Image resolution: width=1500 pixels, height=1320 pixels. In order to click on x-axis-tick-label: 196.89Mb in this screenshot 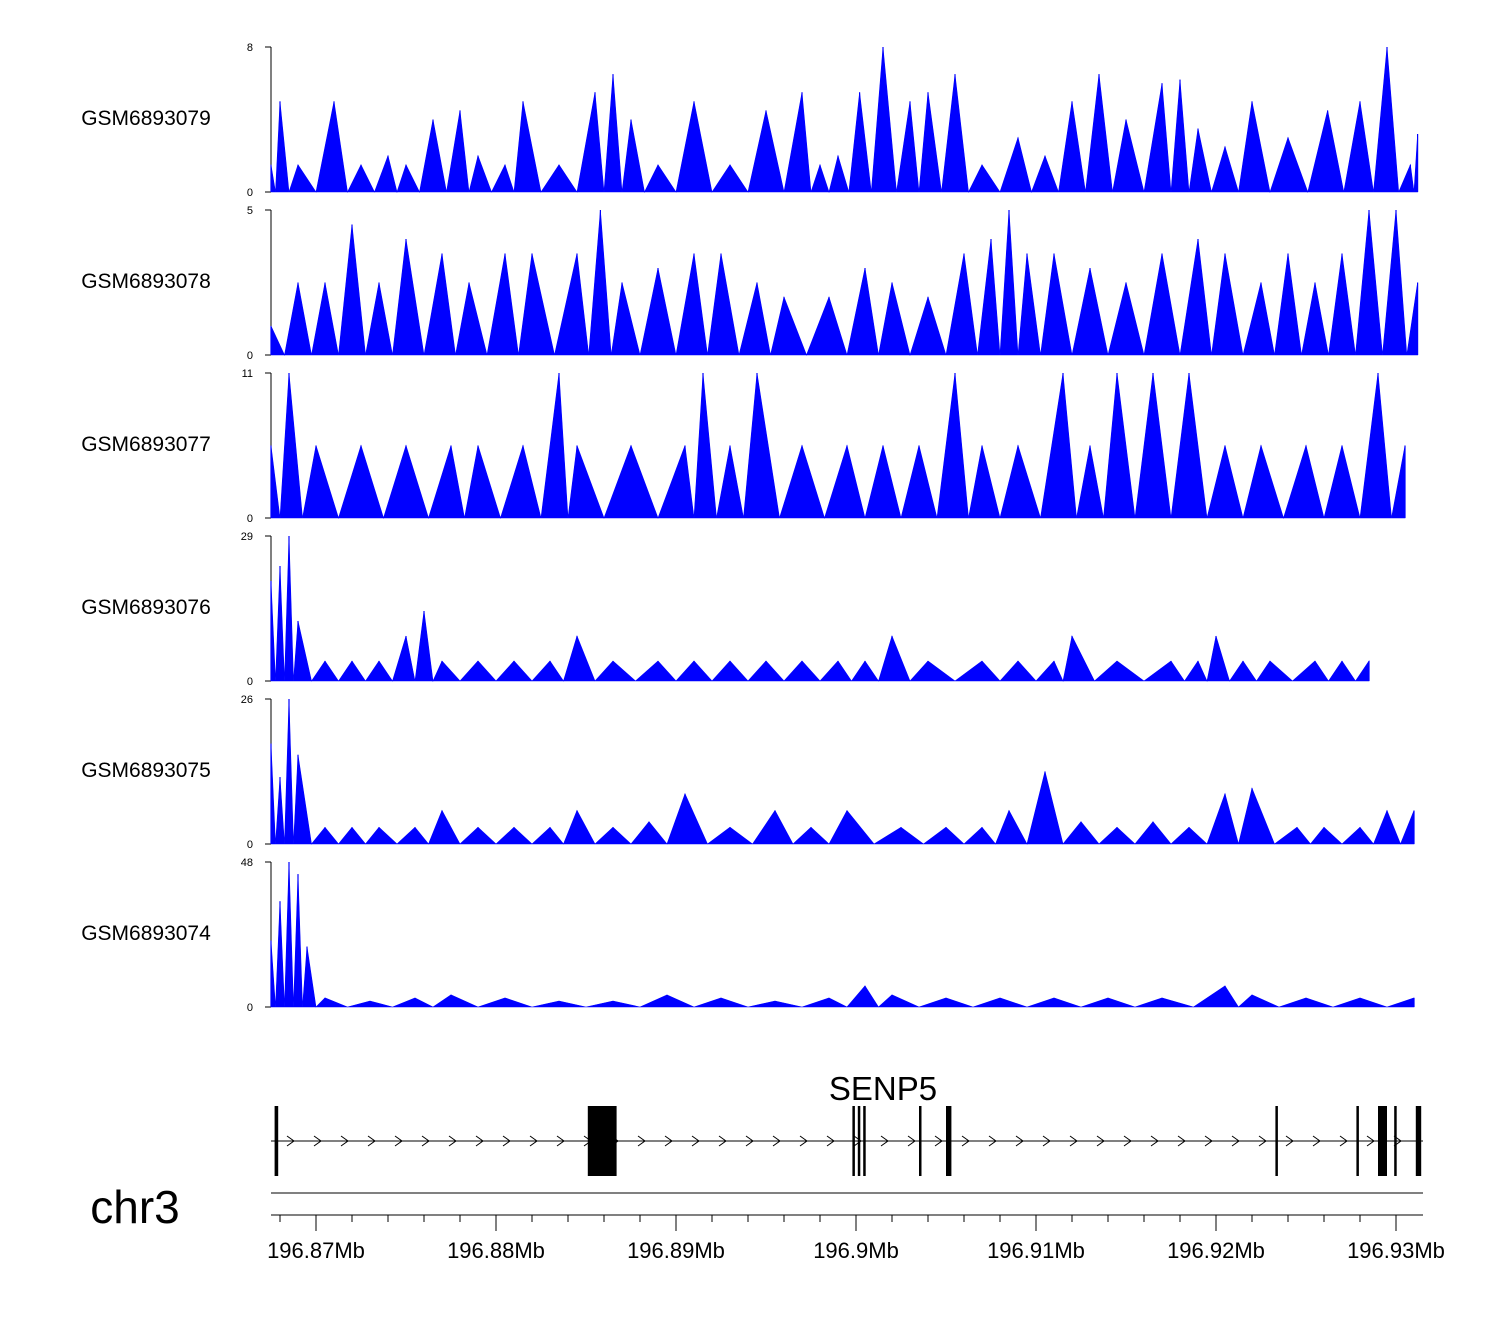, I will do `click(676, 1250)`.